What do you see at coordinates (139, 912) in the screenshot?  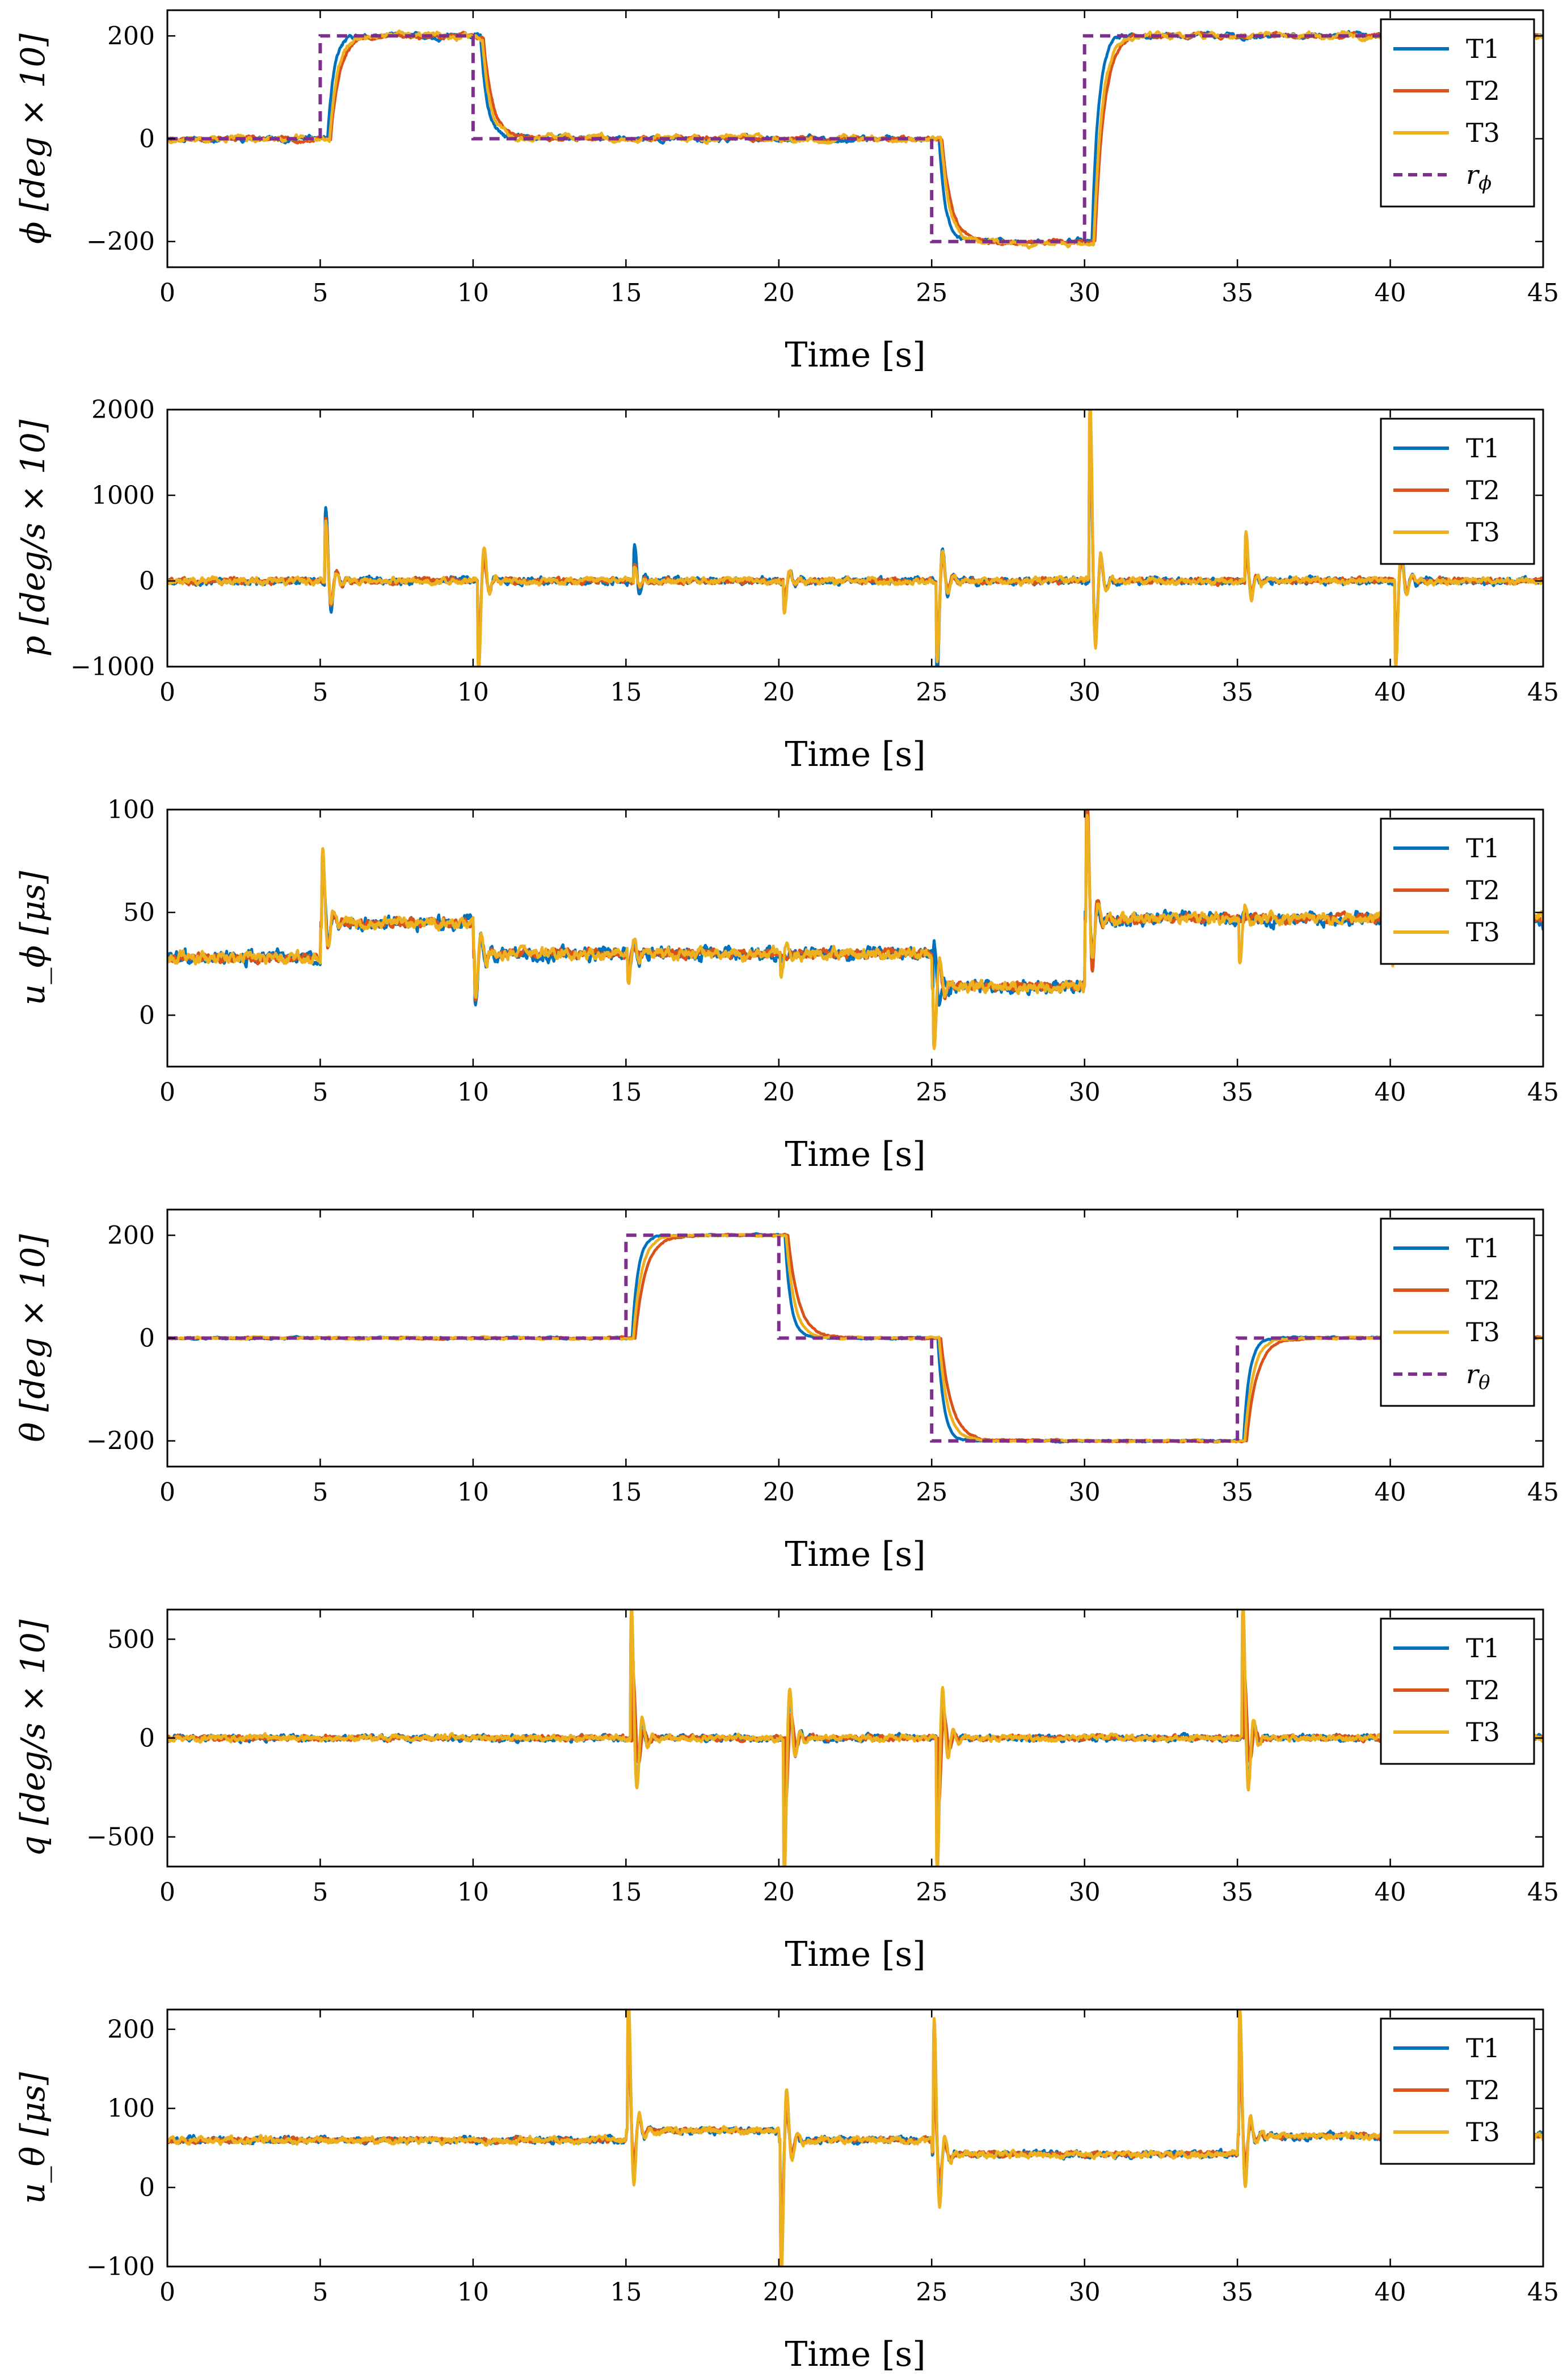 I see `y-tick-label: 50` at bounding box center [139, 912].